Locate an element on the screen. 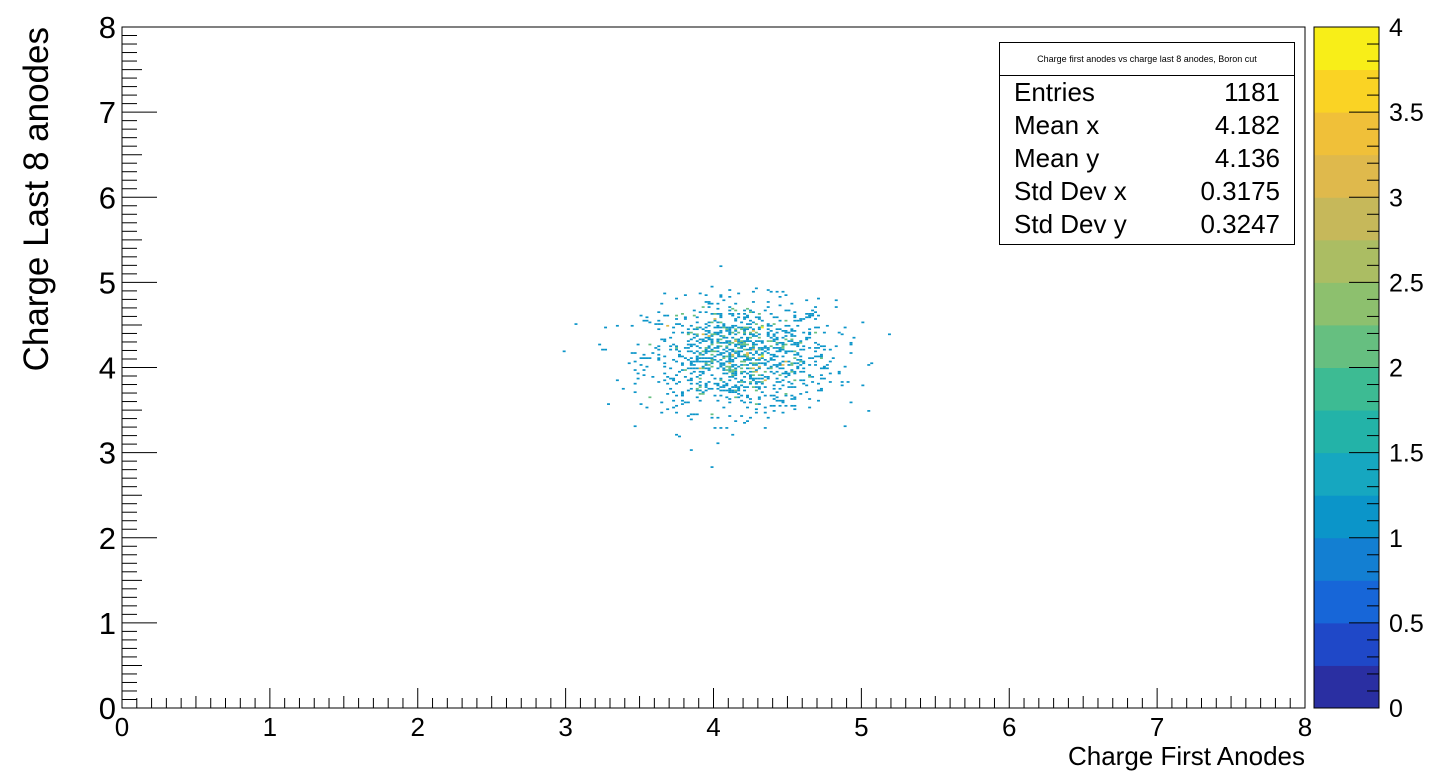 The height and width of the screenshot is (783, 1456). palette-band is located at coordinates (1346, 219).